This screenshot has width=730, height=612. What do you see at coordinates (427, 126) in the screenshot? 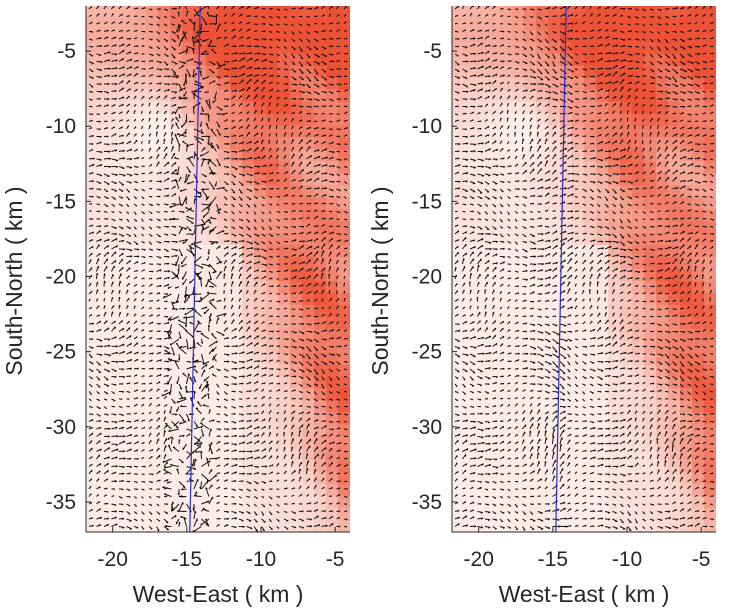
I see `y-tick-label: -10` at bounding box center [427, 126].